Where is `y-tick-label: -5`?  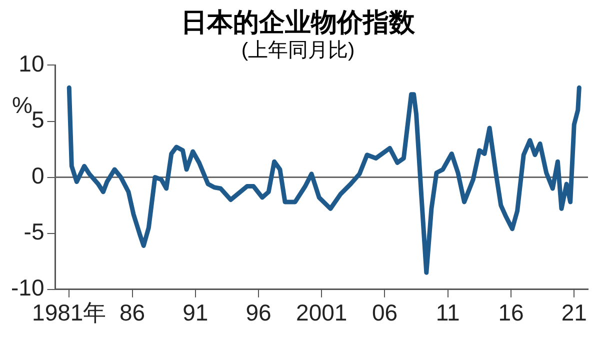 y-tick-label: -5 is located at coordinates (34, 231).